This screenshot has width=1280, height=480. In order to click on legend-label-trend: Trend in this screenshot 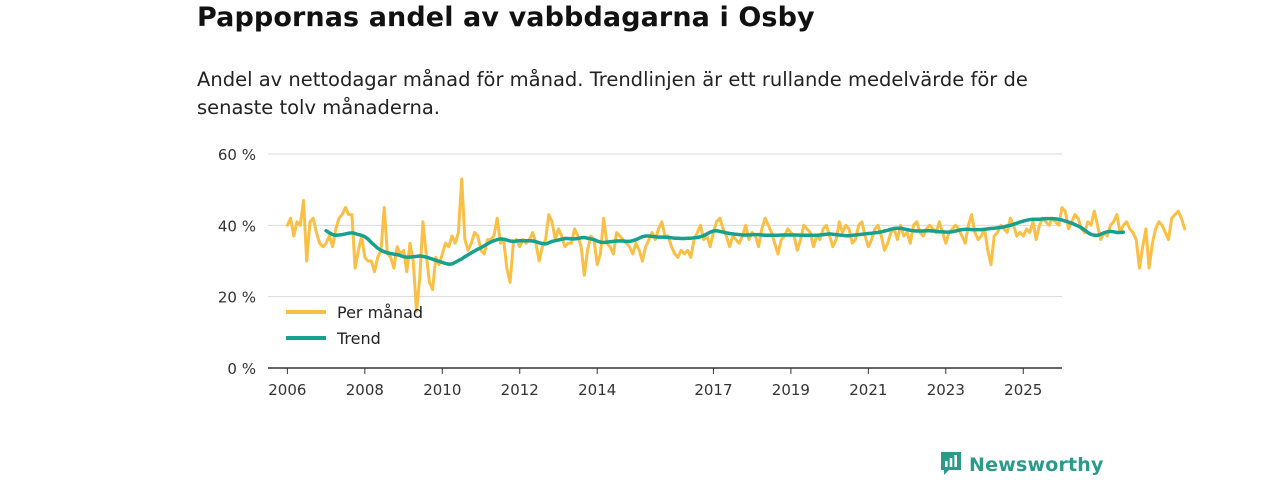, I will do `click(358, 338)`.